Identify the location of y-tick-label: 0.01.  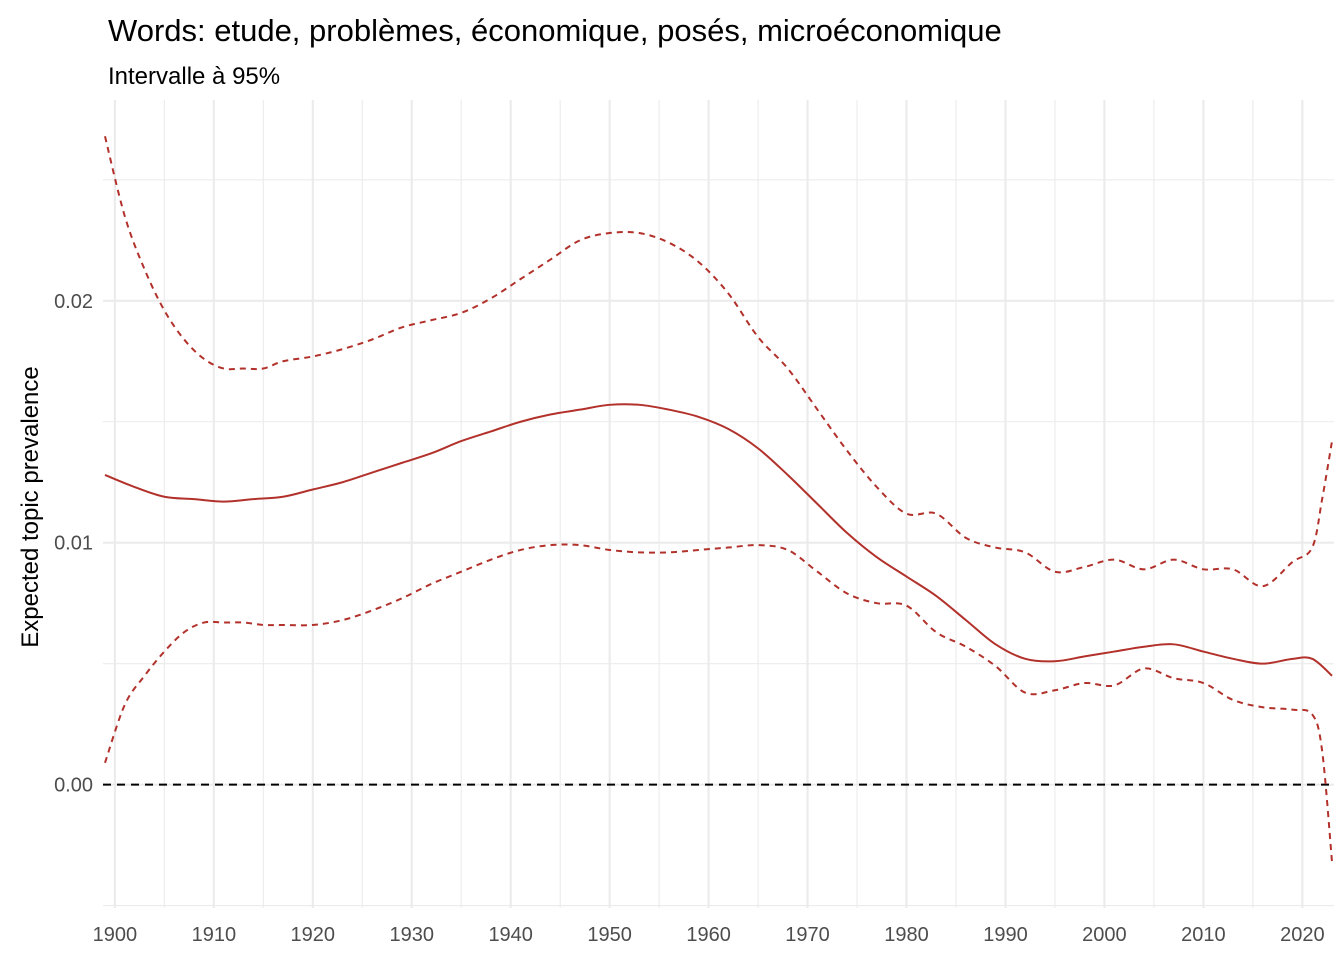
(73, 544).